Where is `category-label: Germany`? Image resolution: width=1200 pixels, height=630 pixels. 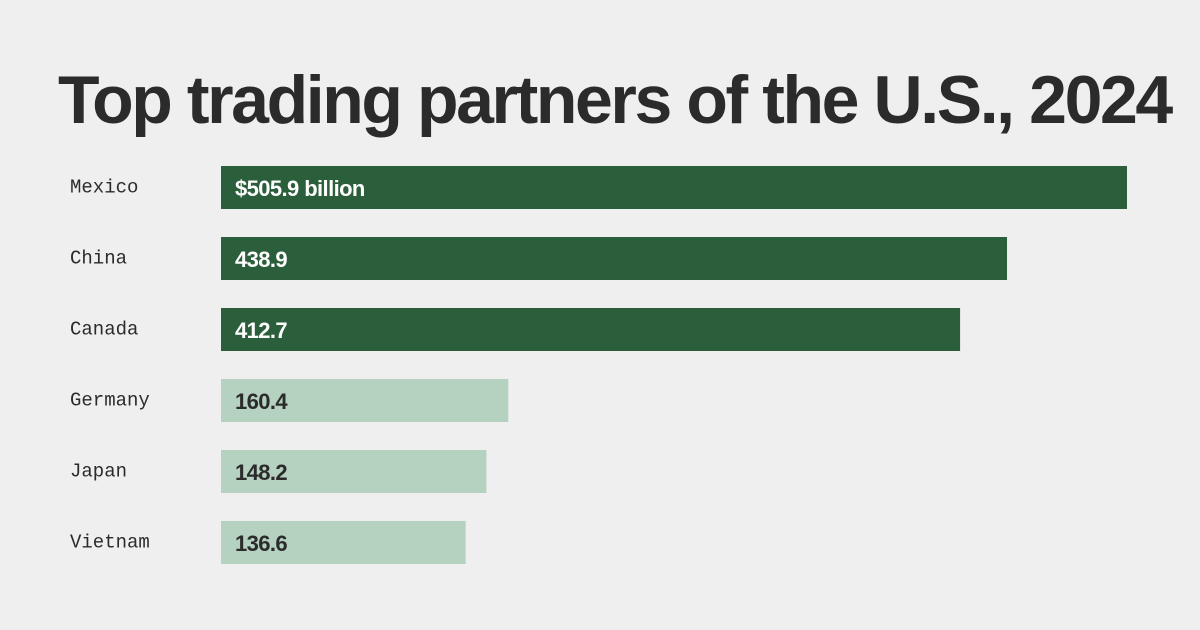 category-label: Germany is located at coordinates (110, 401).